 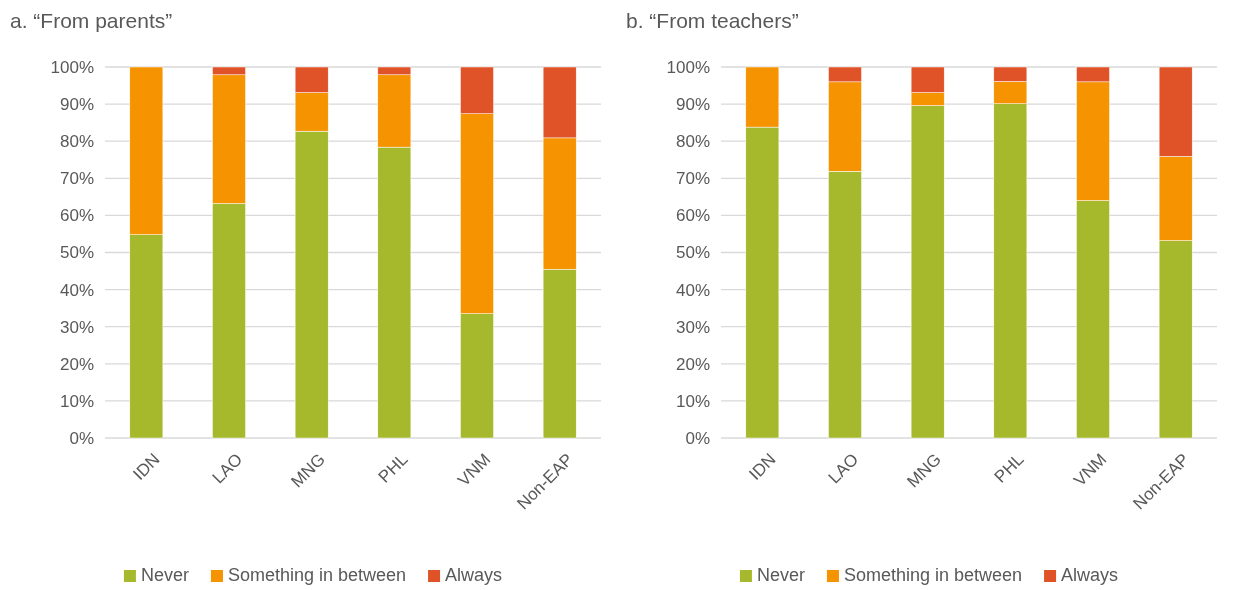 What do you see at coordinates (712, 20) in the screenshot?
I see `chart-title: b. “From teachers”` at bounding box center [712, 20].